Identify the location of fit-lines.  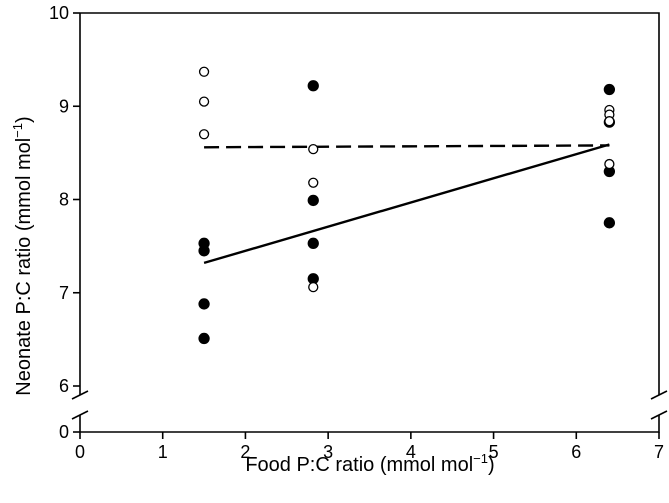
(406, 204).